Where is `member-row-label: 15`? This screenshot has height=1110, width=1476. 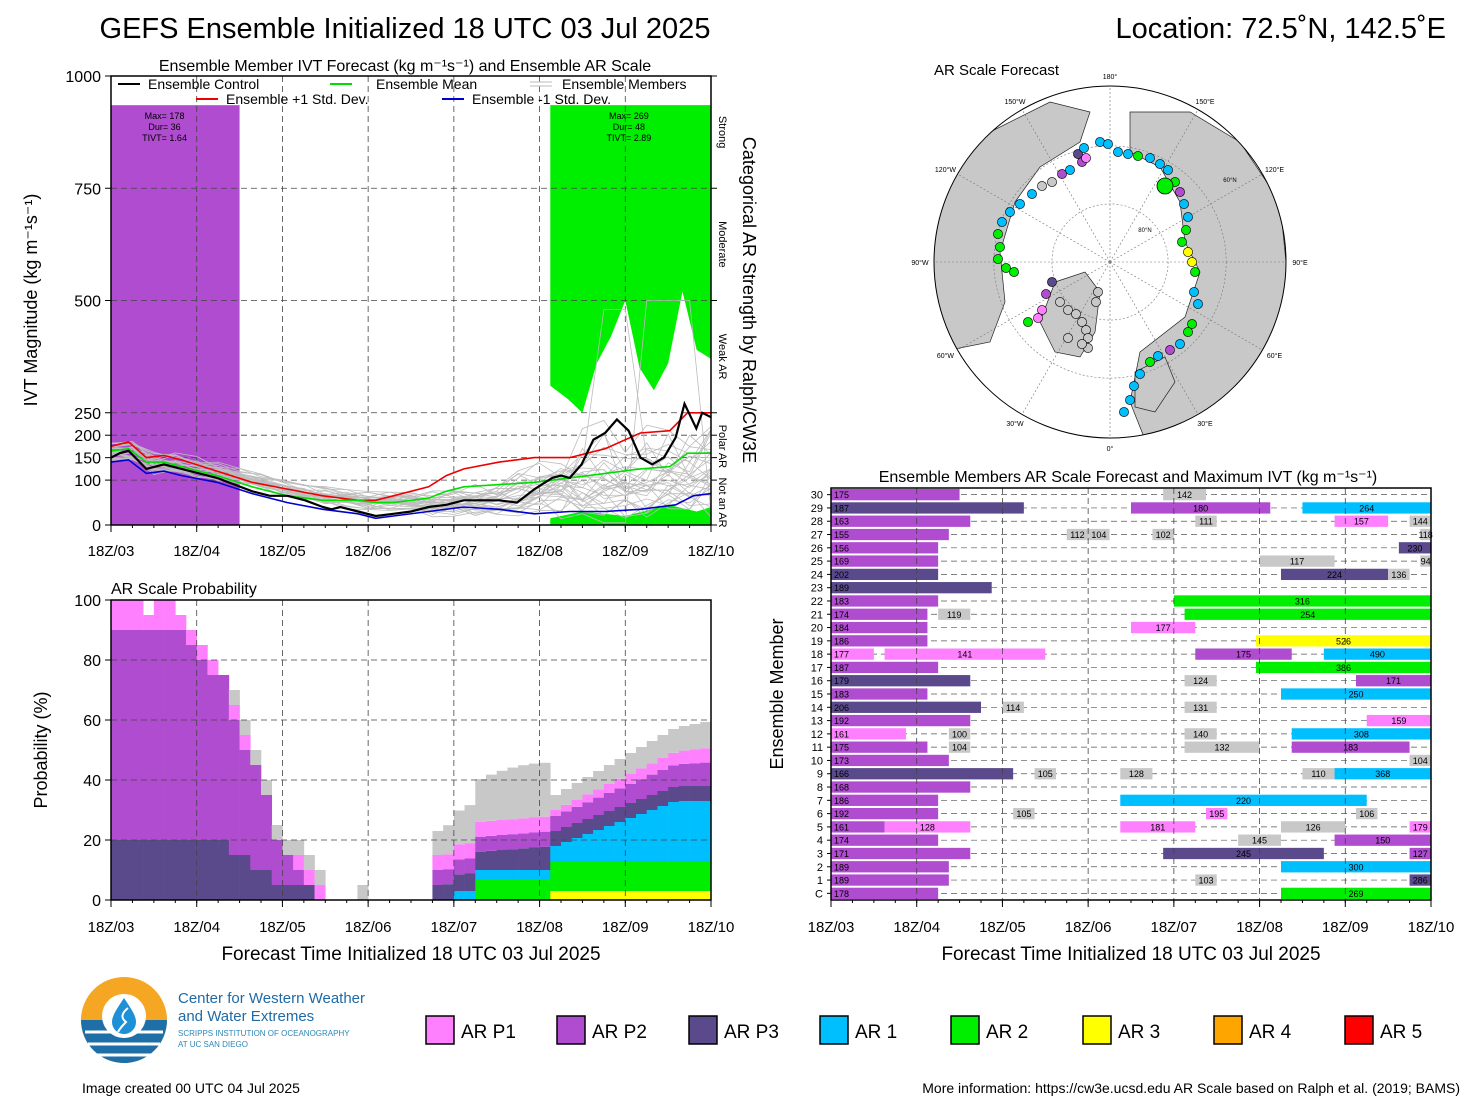
member-row-label: 15 is located at coordinates (817, 695).